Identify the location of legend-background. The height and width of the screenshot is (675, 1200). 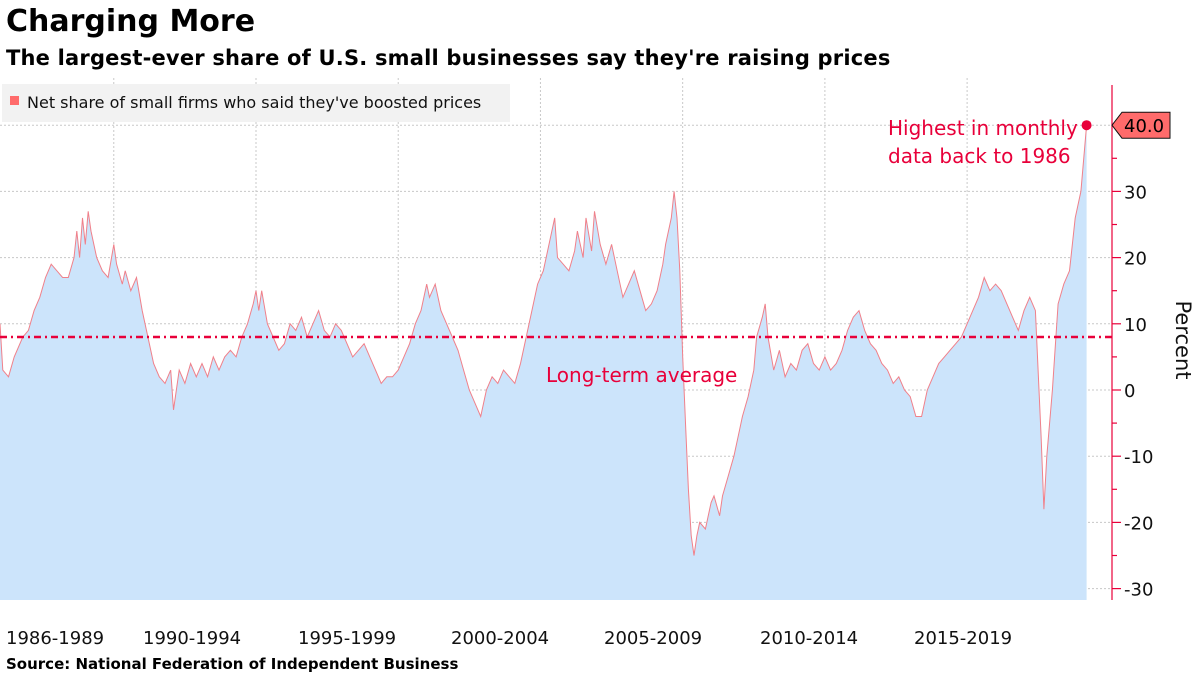
(256, 103).